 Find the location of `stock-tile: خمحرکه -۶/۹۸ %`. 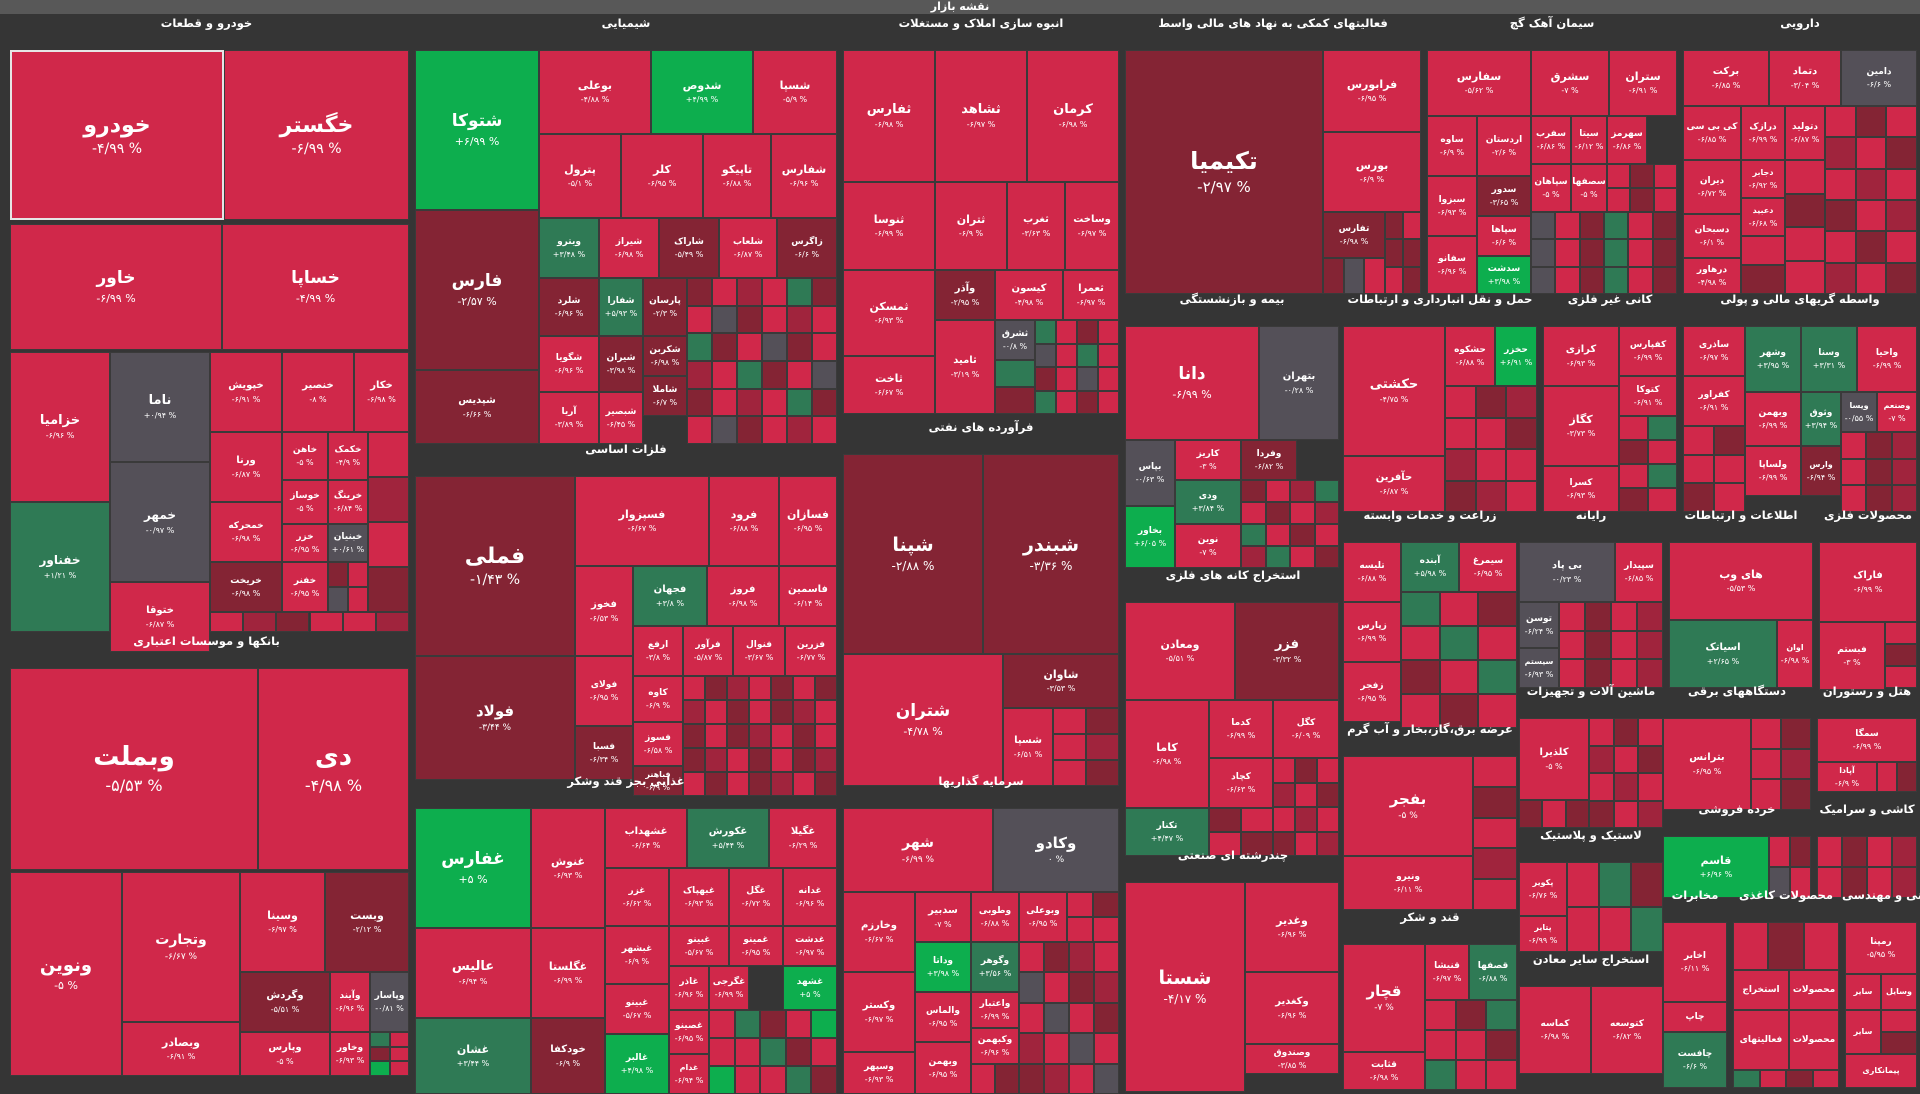

stock-tile: خمحرکه -۶/۹۸ % is located at coordinates (246, 532).